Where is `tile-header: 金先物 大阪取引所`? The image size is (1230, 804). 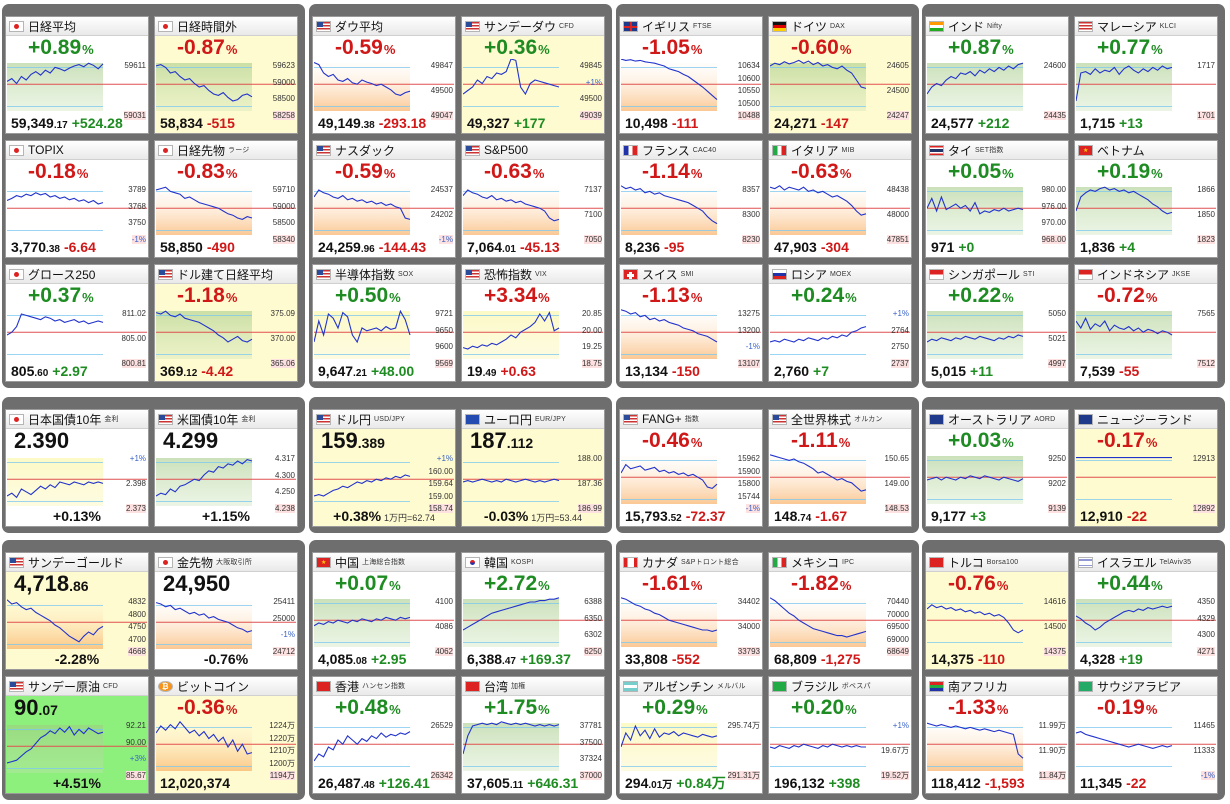
tile-header: 金先物 大阪取引所 is located at coordinates (226, 562).